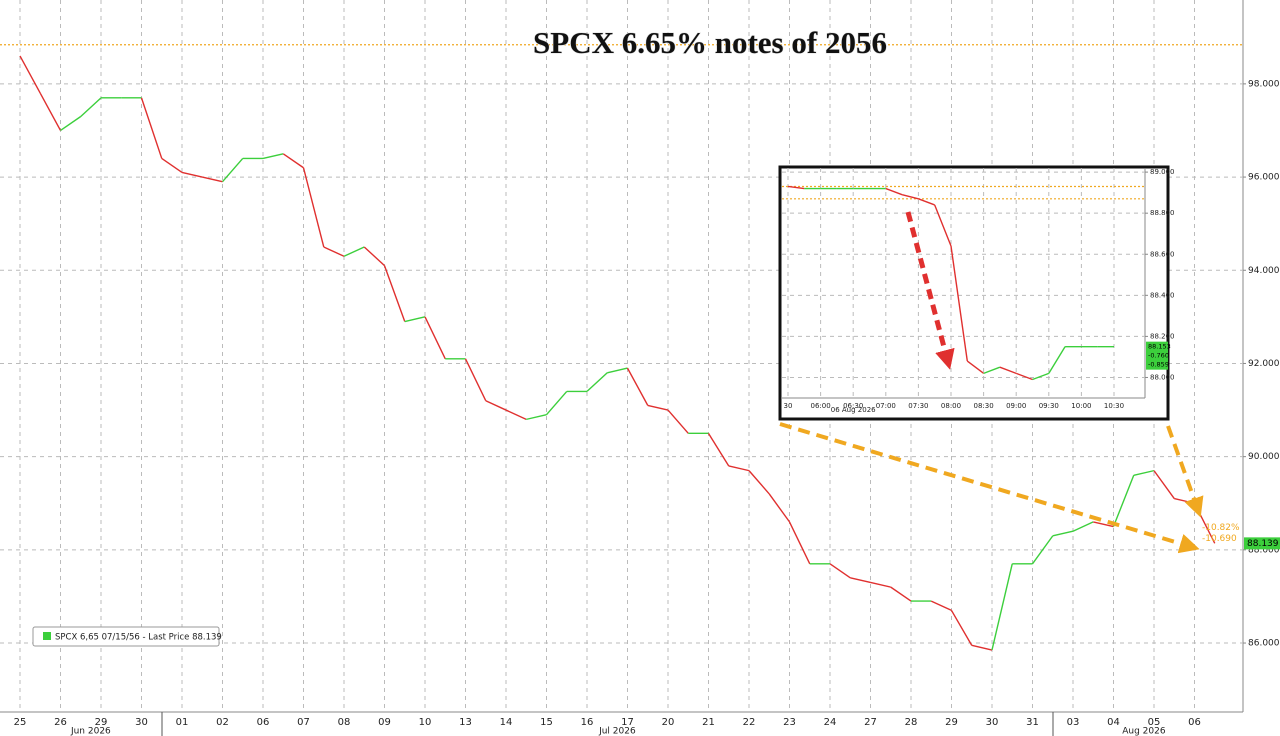  I want to click on legend-label: SPCX 6,65 07/15/56 - Last Price 88.139, so click(138, 638).